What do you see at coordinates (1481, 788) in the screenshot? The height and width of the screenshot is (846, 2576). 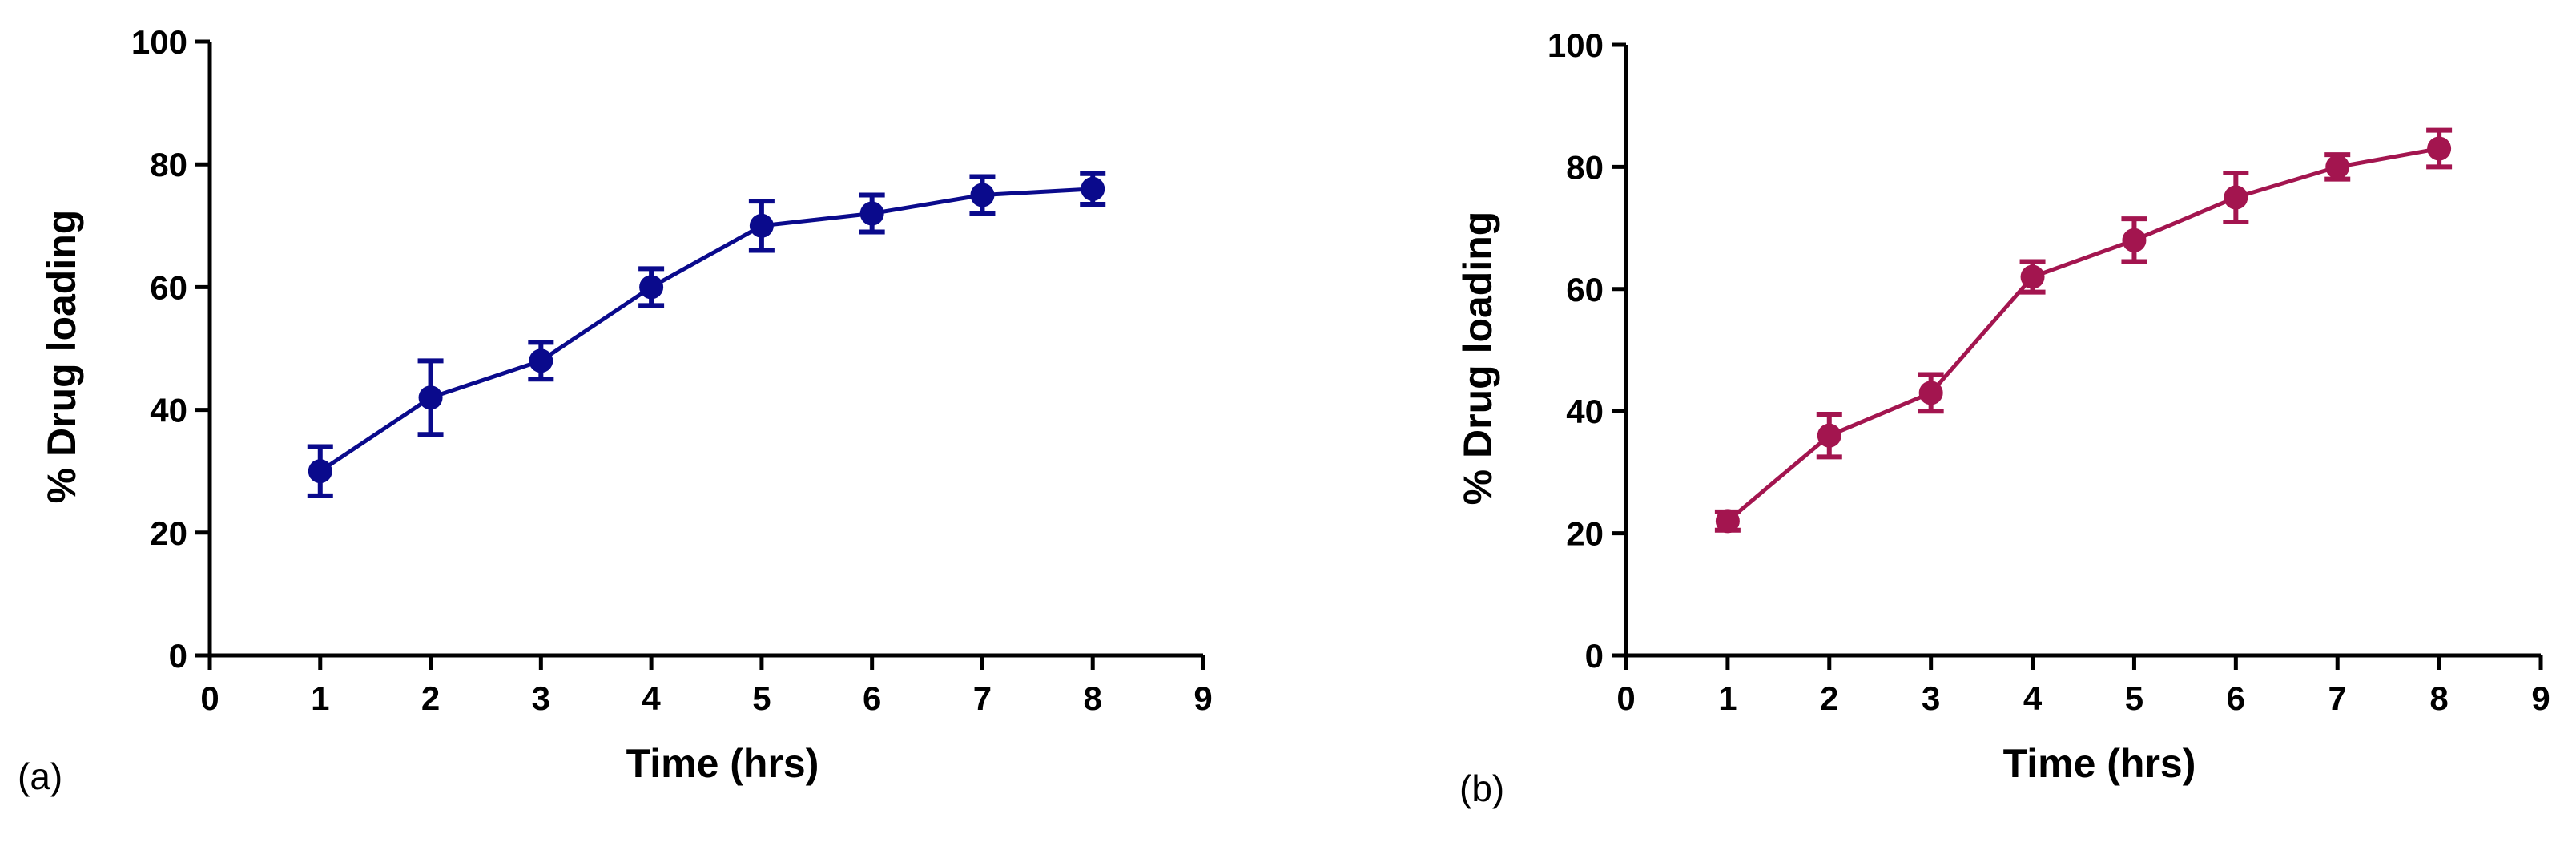 I see `panel-label: (b)` at bounding box center [1481, 788].